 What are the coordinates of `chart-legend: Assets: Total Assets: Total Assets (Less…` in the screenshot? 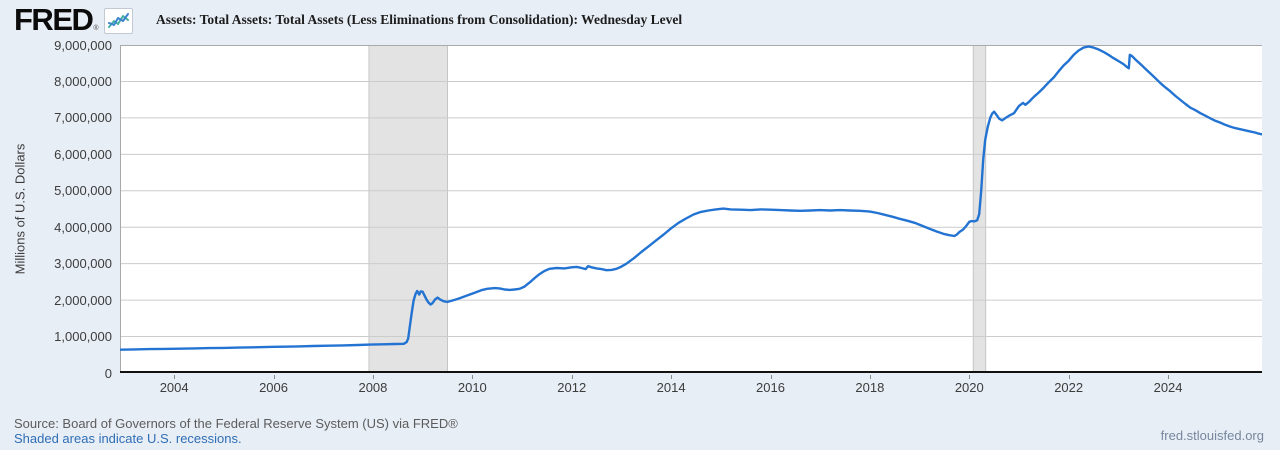 It's located at (402, 20).